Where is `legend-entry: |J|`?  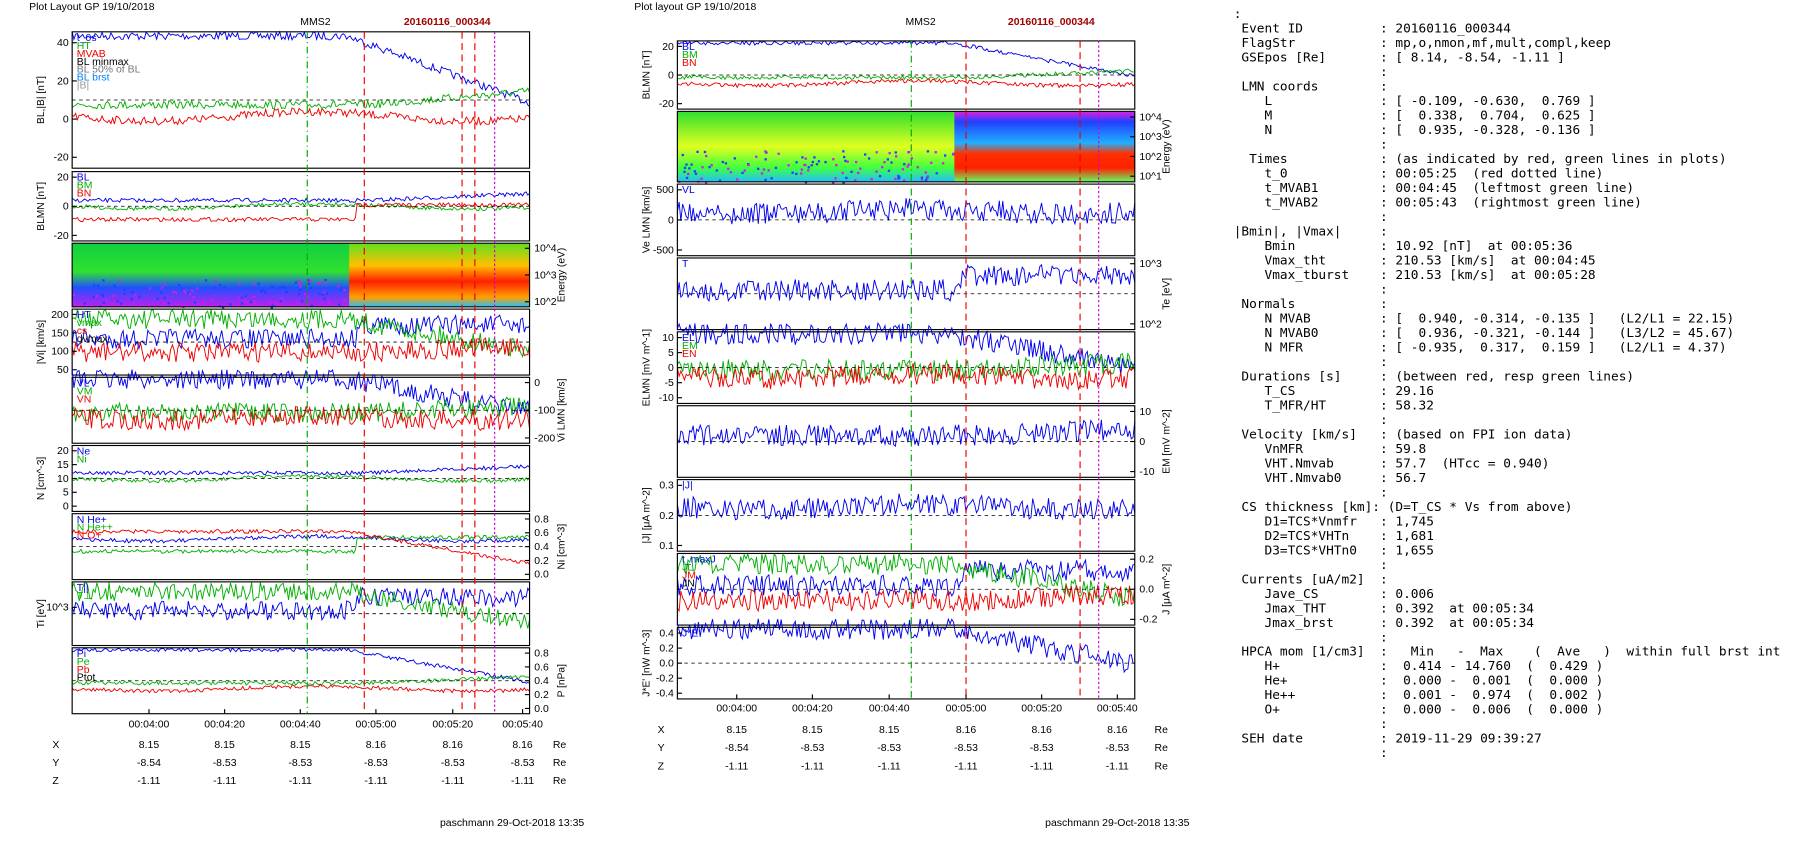 legend-entry: |J| is located at coordinates (687, 486).